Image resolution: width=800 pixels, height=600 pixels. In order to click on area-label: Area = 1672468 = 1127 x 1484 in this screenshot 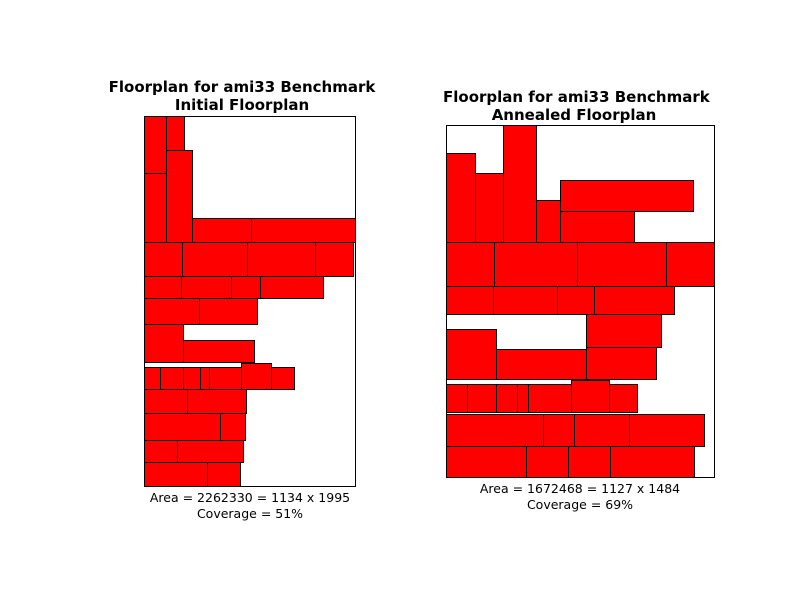, I will do `click(580, 488)`.